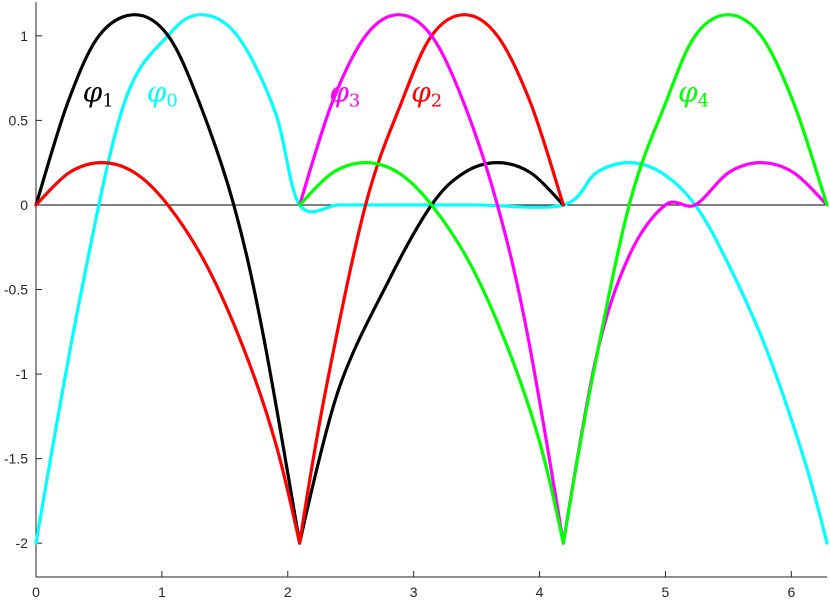 The image size is (830, 603). I want to click on x-tick-label: 3, so click(414, 592).